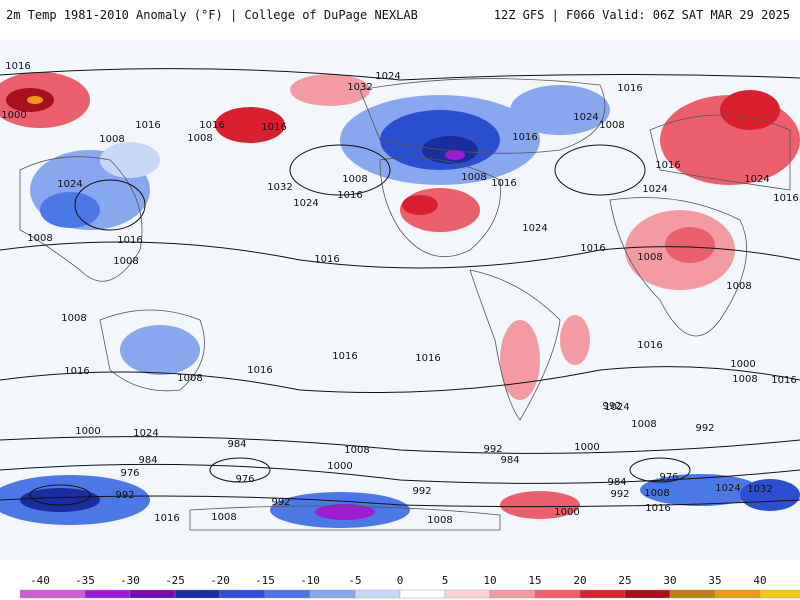 The height and width of the screenshot is (600, 800). I want to click on colorbar-tick-label: 35, so click(714, 580).